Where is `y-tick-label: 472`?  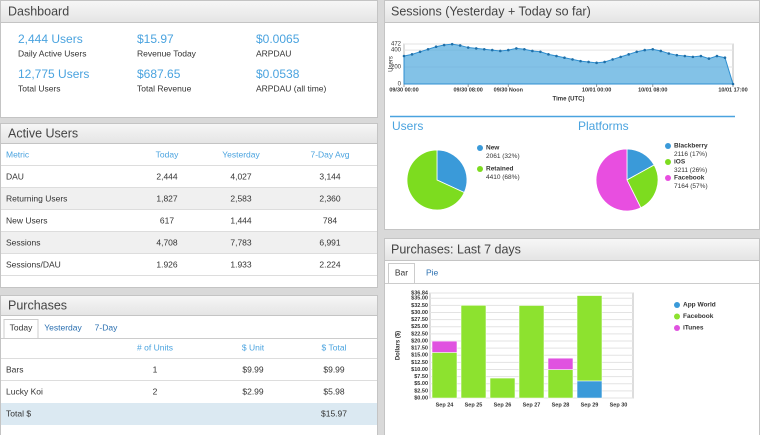 y-tick-label: 472 is located at coordinates (396, 45).